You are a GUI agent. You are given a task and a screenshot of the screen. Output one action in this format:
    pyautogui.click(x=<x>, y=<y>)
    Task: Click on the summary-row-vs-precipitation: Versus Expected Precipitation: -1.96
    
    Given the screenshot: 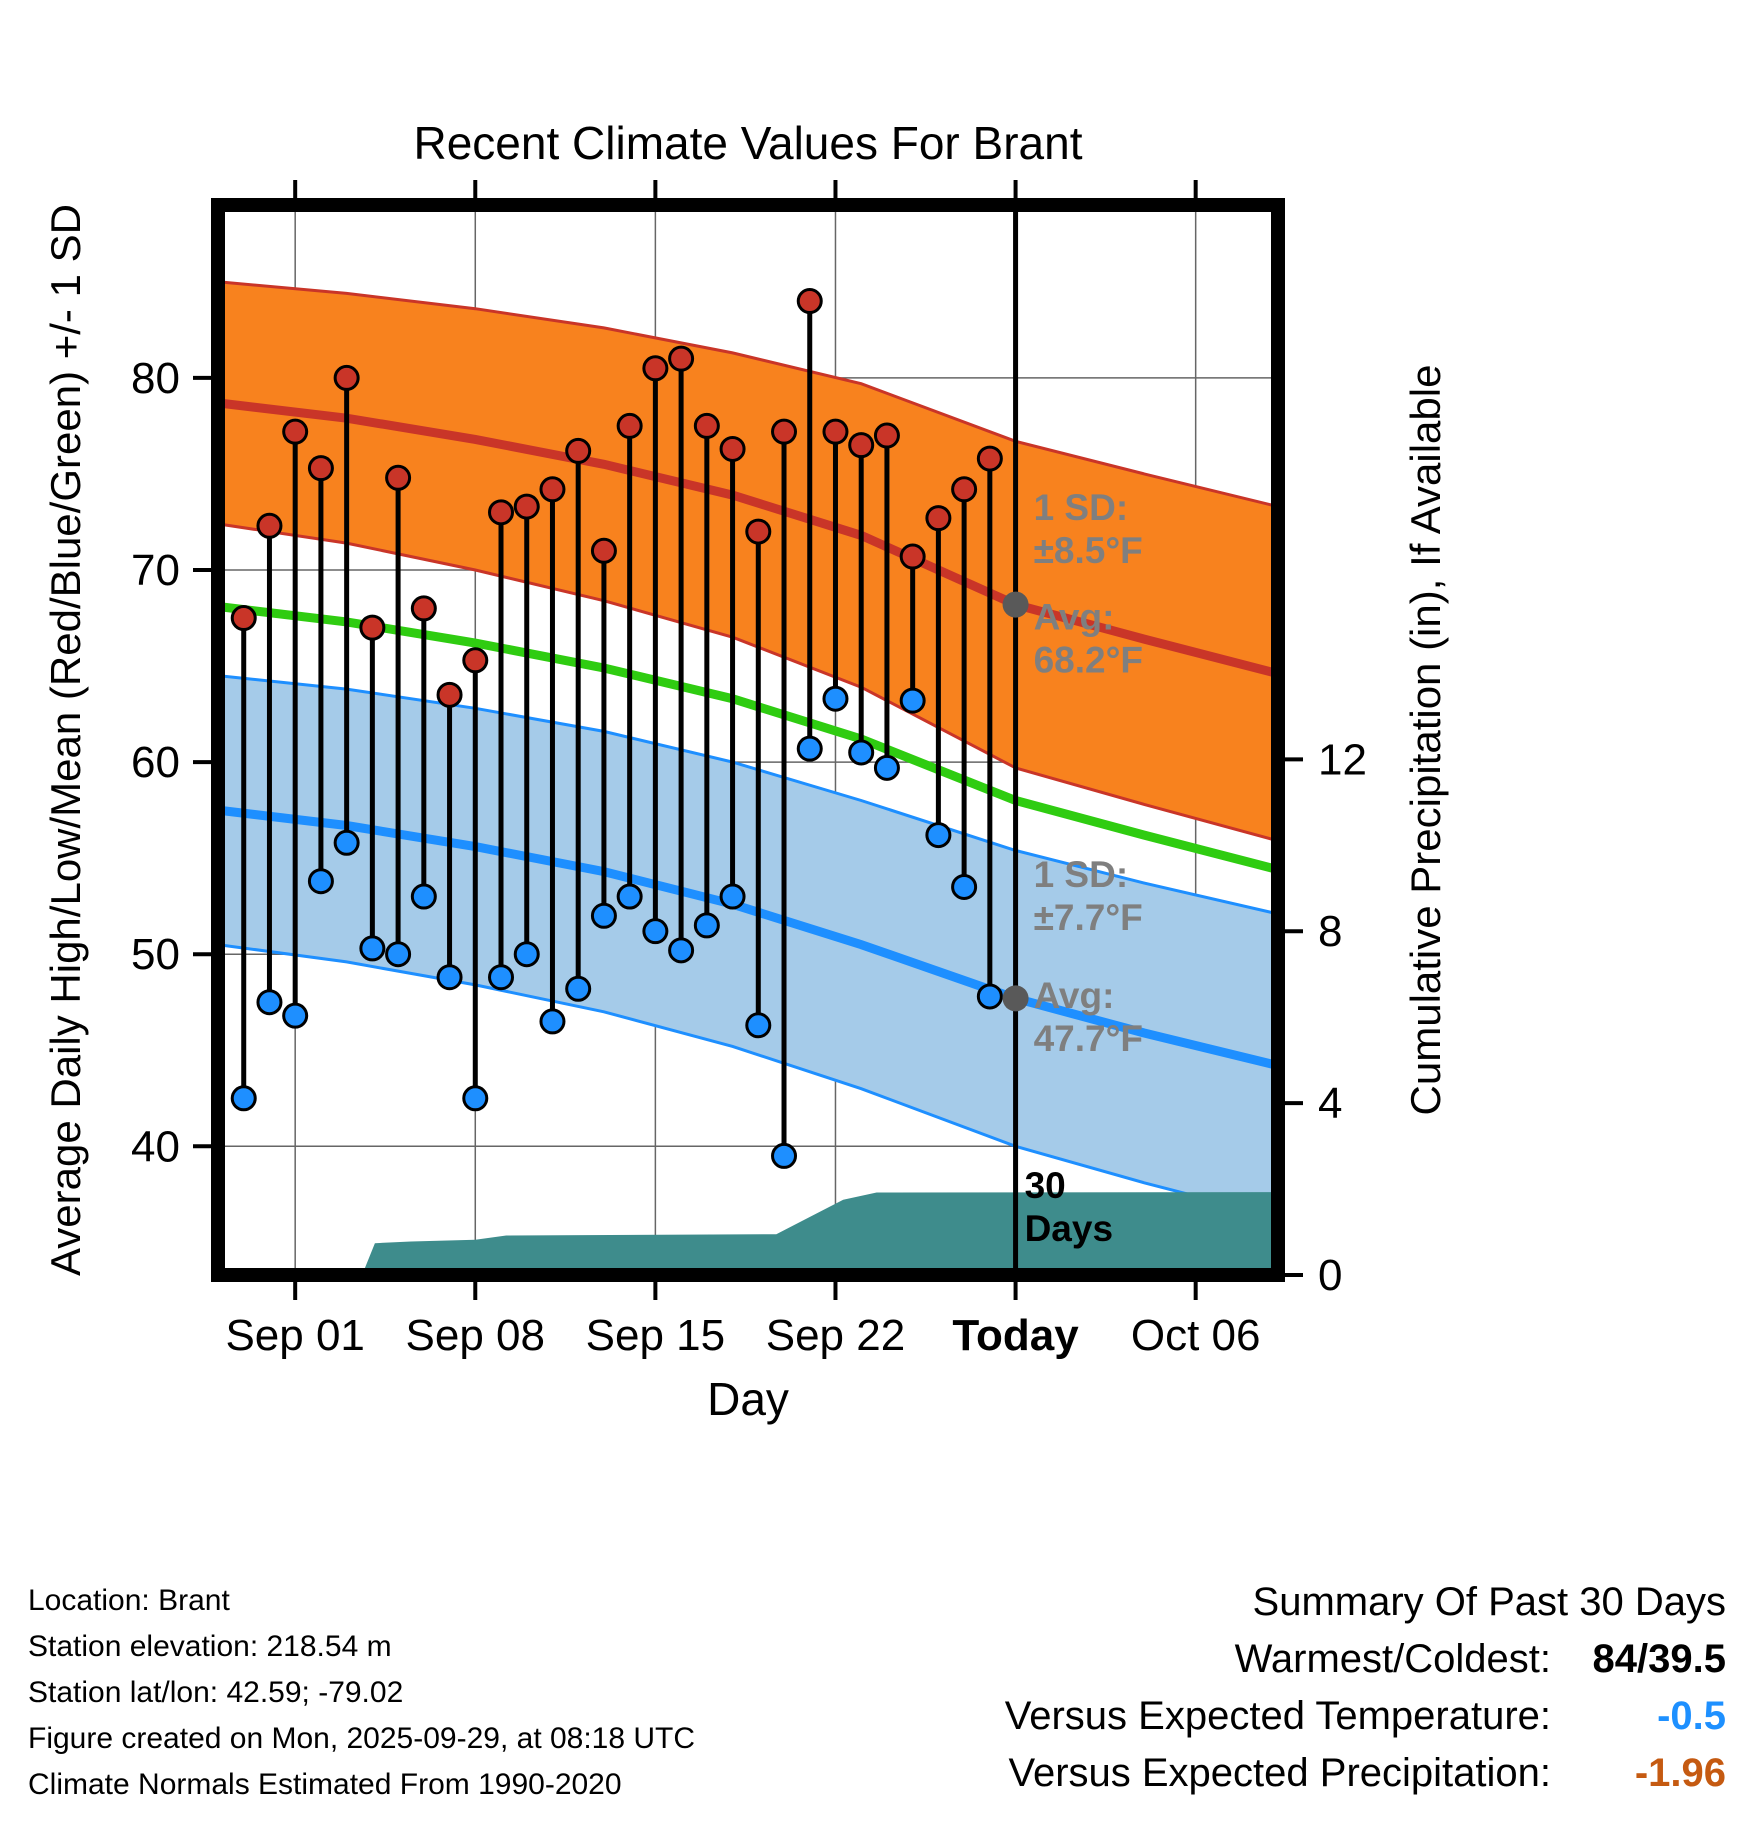 What is the action you would take?
    pyautogui.click(x=1336, y=1773)
    